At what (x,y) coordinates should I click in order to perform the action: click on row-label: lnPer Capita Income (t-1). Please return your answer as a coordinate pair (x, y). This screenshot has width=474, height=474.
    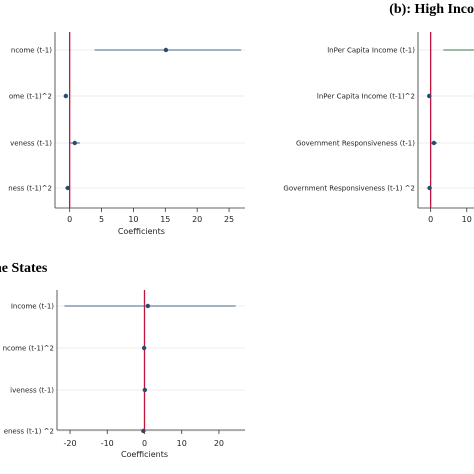
    Looking at the image, I should click on (371, 51).